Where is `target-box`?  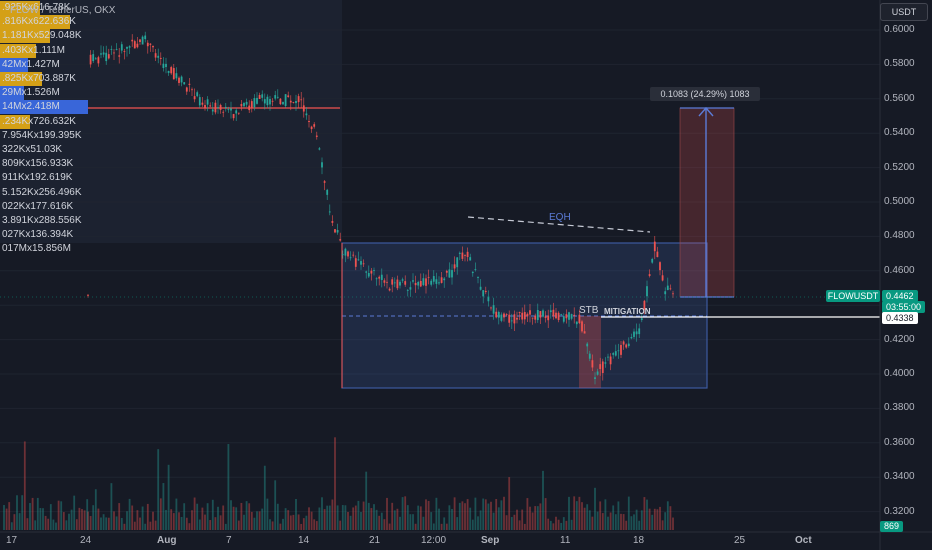 target-box is located at coordinates (707, 202).